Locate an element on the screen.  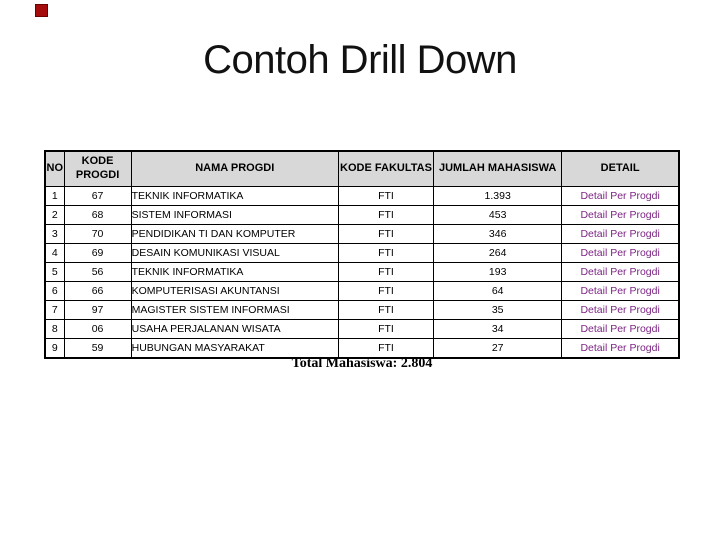
cell-kode-progdi: 68 is located at coordinates (97, 215).